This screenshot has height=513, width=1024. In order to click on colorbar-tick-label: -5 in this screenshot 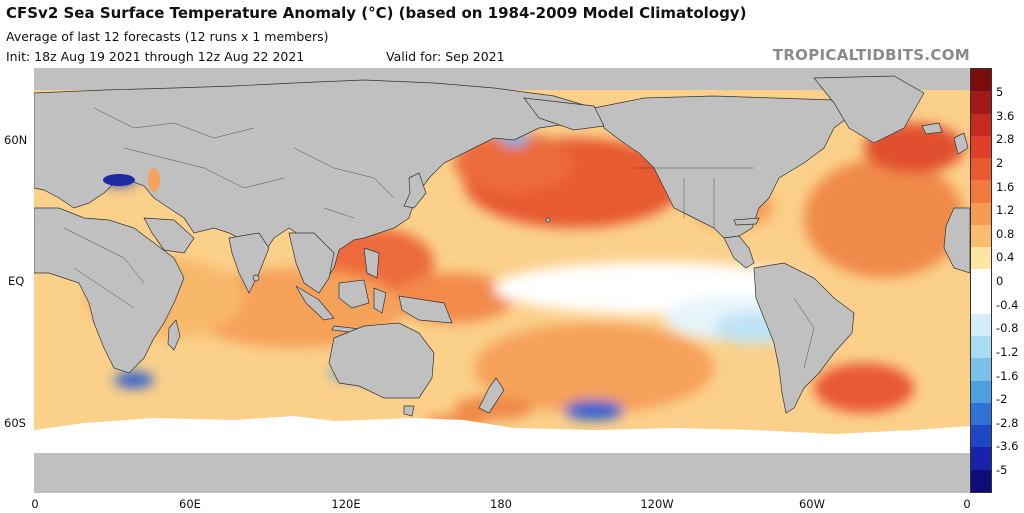, I will do `click(1002, 470)`.